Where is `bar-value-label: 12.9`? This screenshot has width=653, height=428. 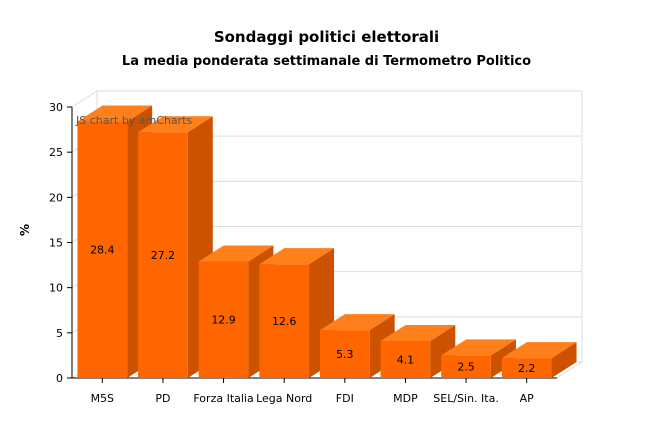
bar-value-label: 12.9 is located at coordinates (223, 320).